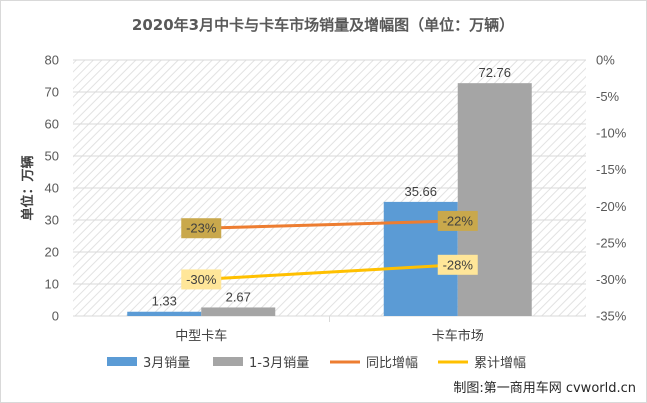 The width and height of the screenshot is (647, 403). What do you see at coordinates (611, 133) in the screenshot?
I see `y2-tick-label: -10%` at bounding box center [611, 133].